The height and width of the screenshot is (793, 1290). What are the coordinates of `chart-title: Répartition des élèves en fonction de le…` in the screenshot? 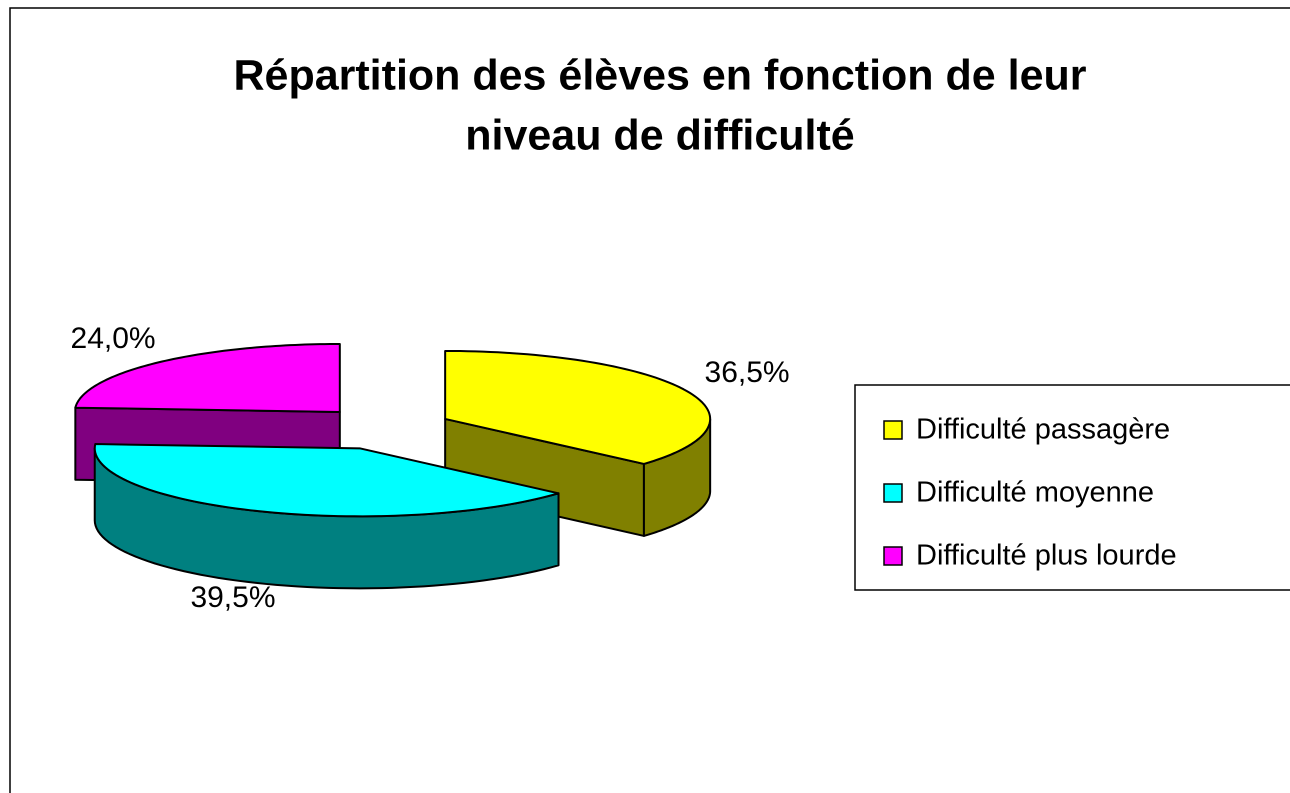 It's located at (659, 75).